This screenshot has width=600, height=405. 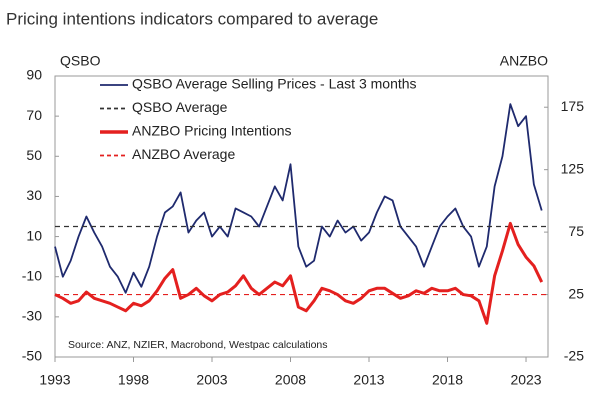 What do you see at coordinates (573, 168) in the screenshot?
I see `y2-tick-label: 125` at bounding box center [573, 168].